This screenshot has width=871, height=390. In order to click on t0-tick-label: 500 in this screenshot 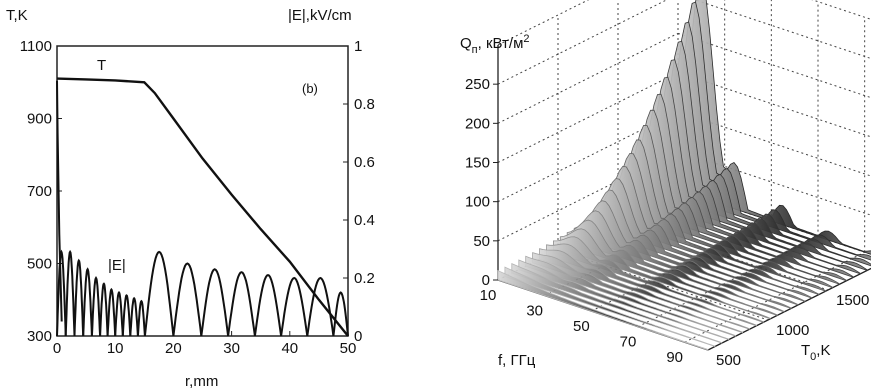, I will do `click(728, 360)`.